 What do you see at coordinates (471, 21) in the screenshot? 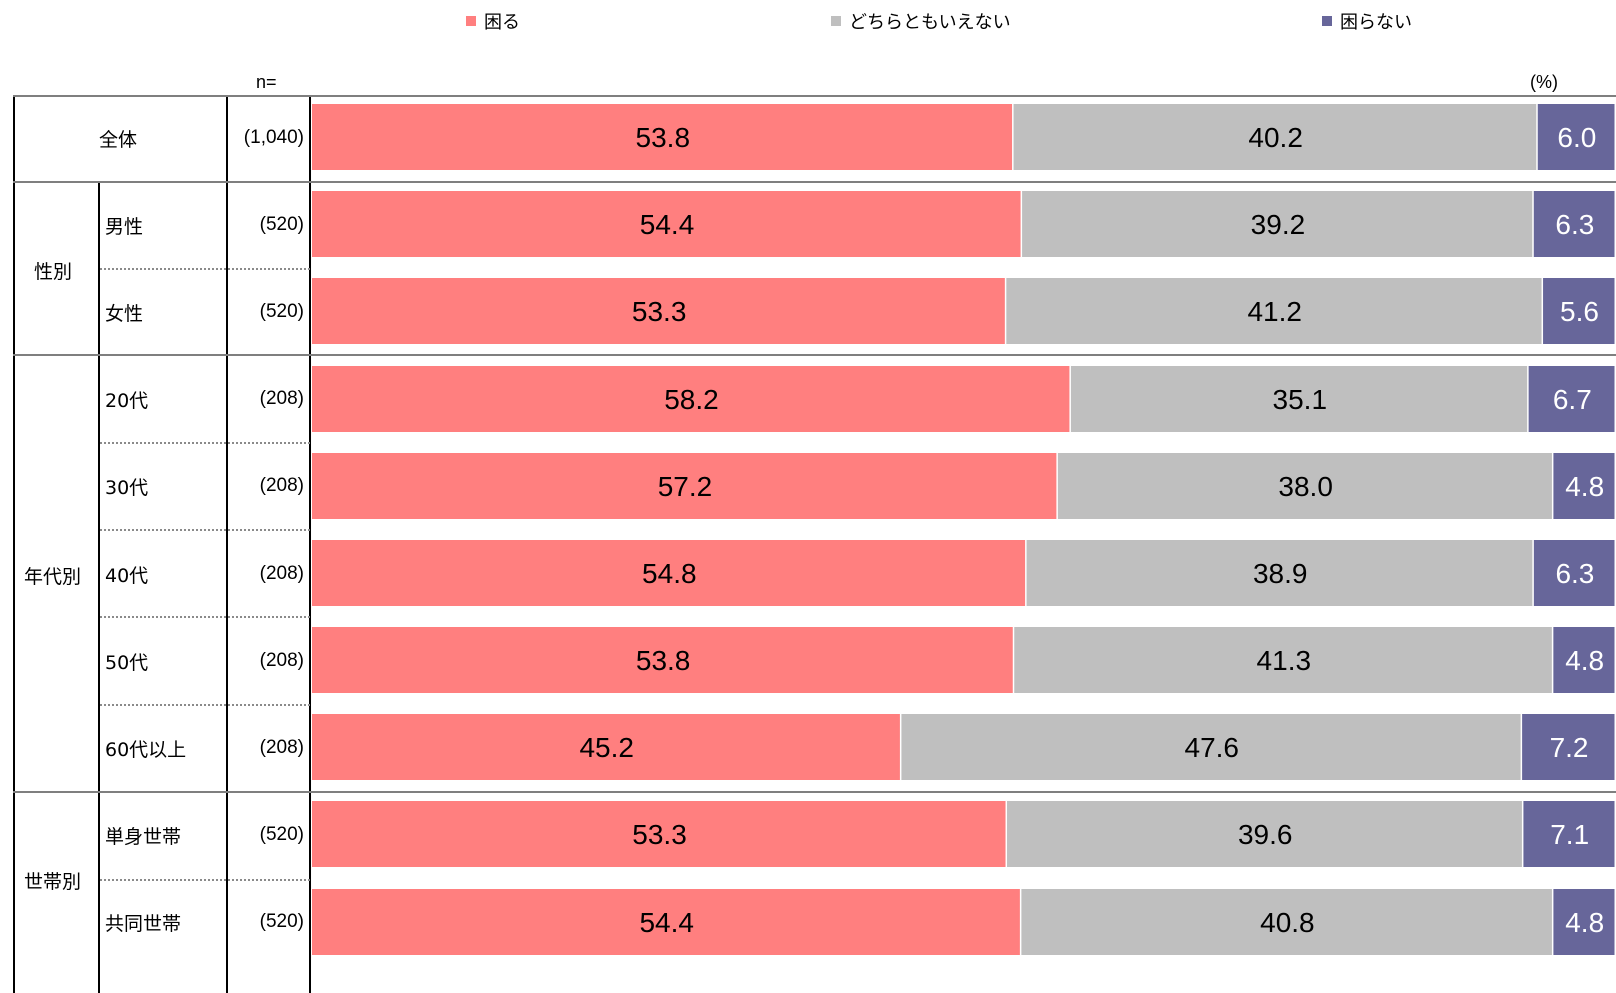
I see `legend-swatch-komaru` at bounding box center [471, 21].